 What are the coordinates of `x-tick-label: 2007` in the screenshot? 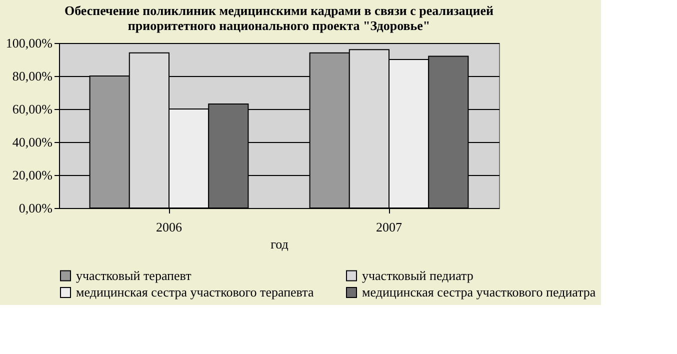 It's located at (389, 227).